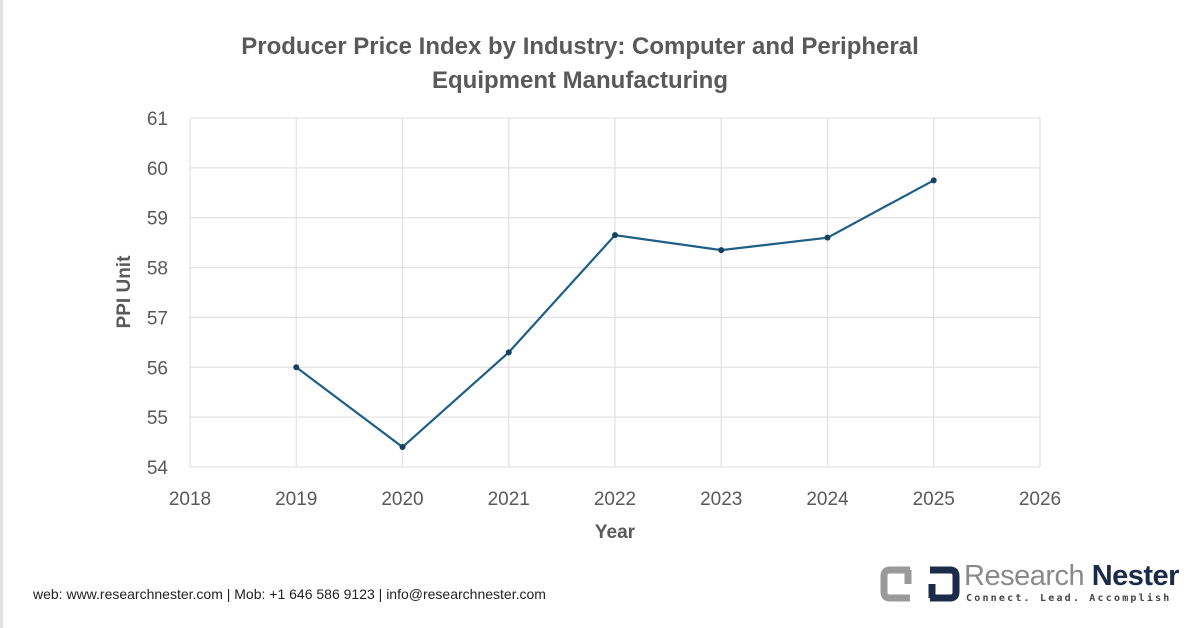 This screenshot has height=628, width=1200. I want to click on x-tick-label: 2024, so click(827, 499).